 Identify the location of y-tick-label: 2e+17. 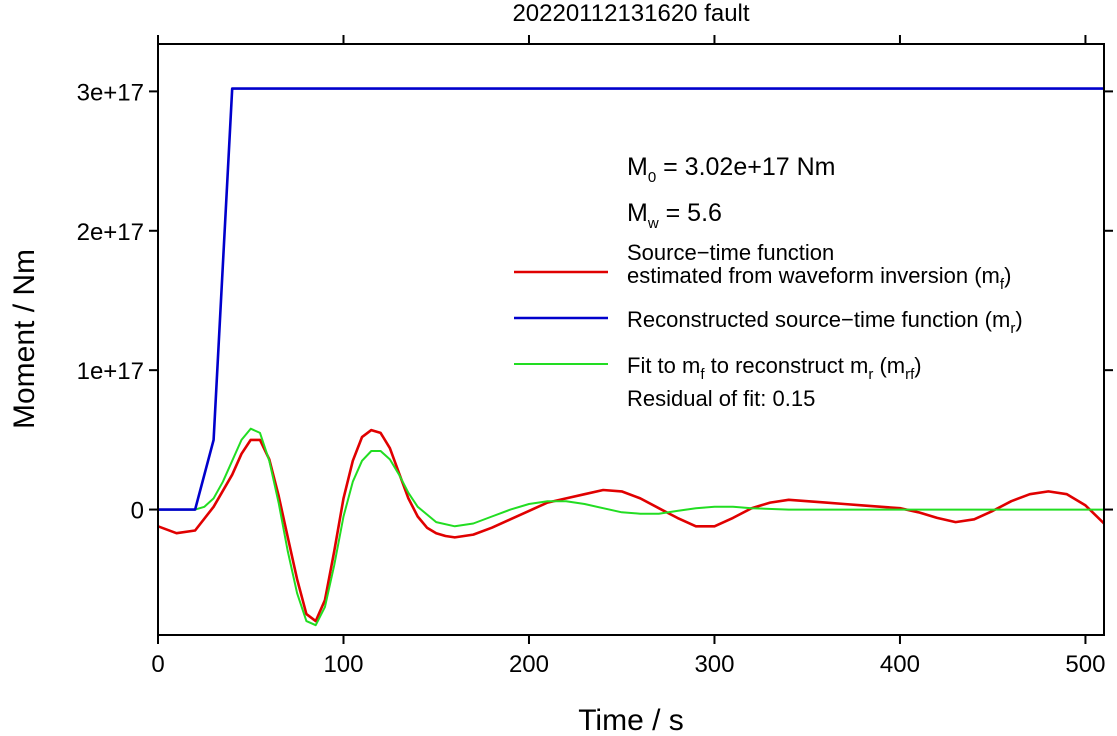
(110, 232).